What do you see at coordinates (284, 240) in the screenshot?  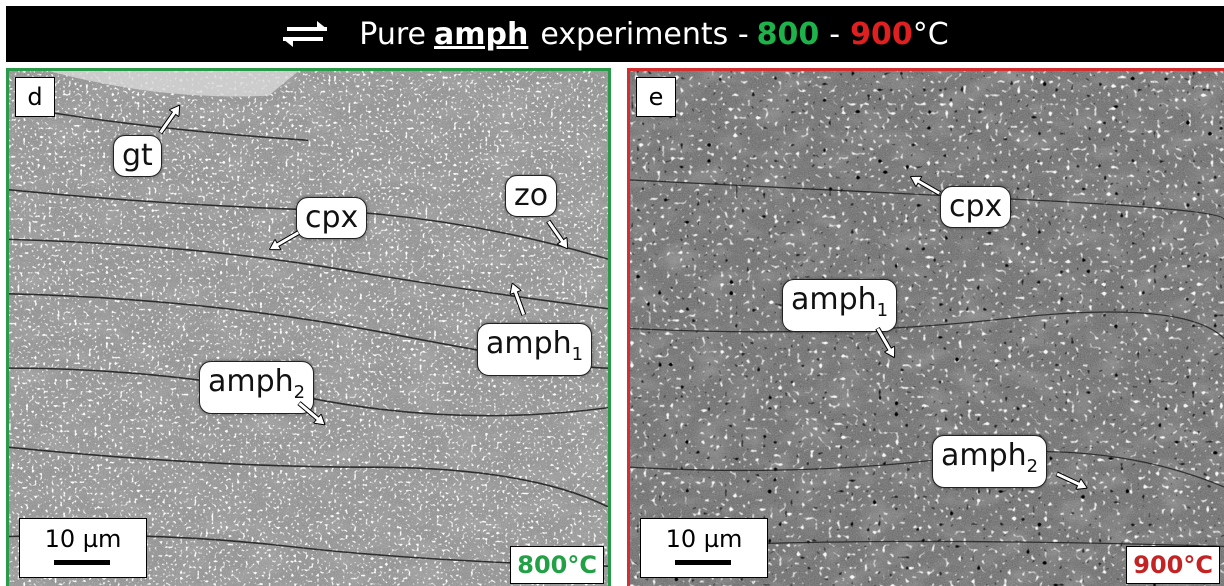 I see `arrow-cpx-d-icon` at bounding box center [284, 240].